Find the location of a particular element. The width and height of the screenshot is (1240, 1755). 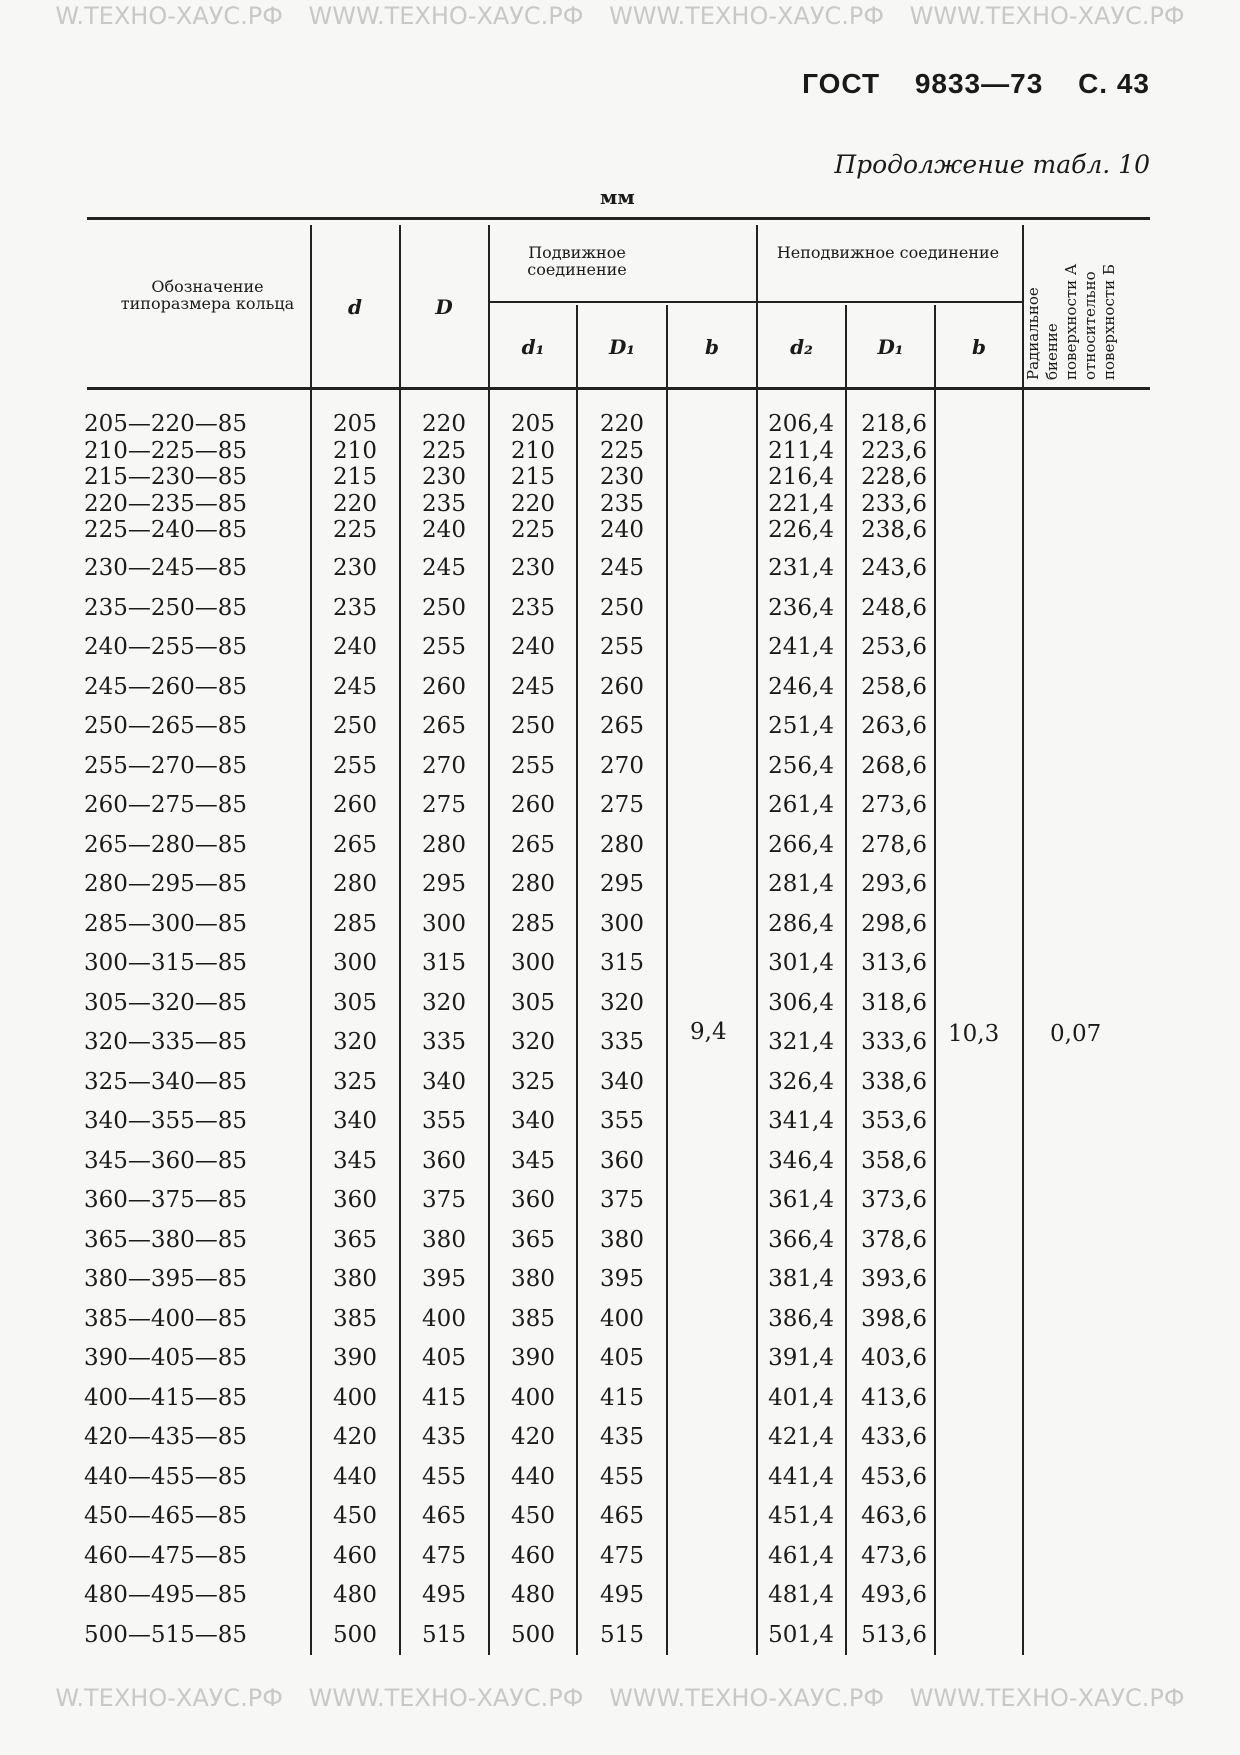

cell-d: 380 is located at coordinates (355, 1279).